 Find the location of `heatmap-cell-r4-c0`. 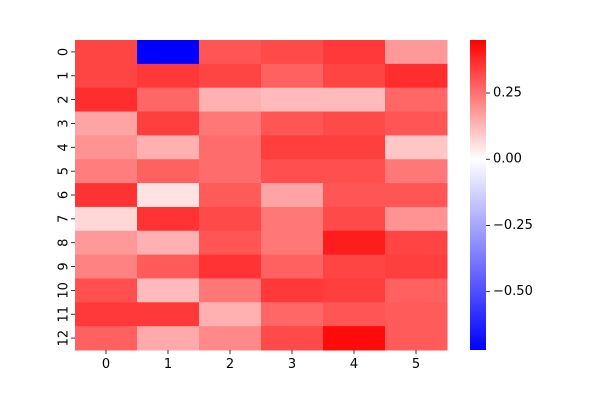

heatmap-cell-r4-c0 is located at coordinates (106, 147).